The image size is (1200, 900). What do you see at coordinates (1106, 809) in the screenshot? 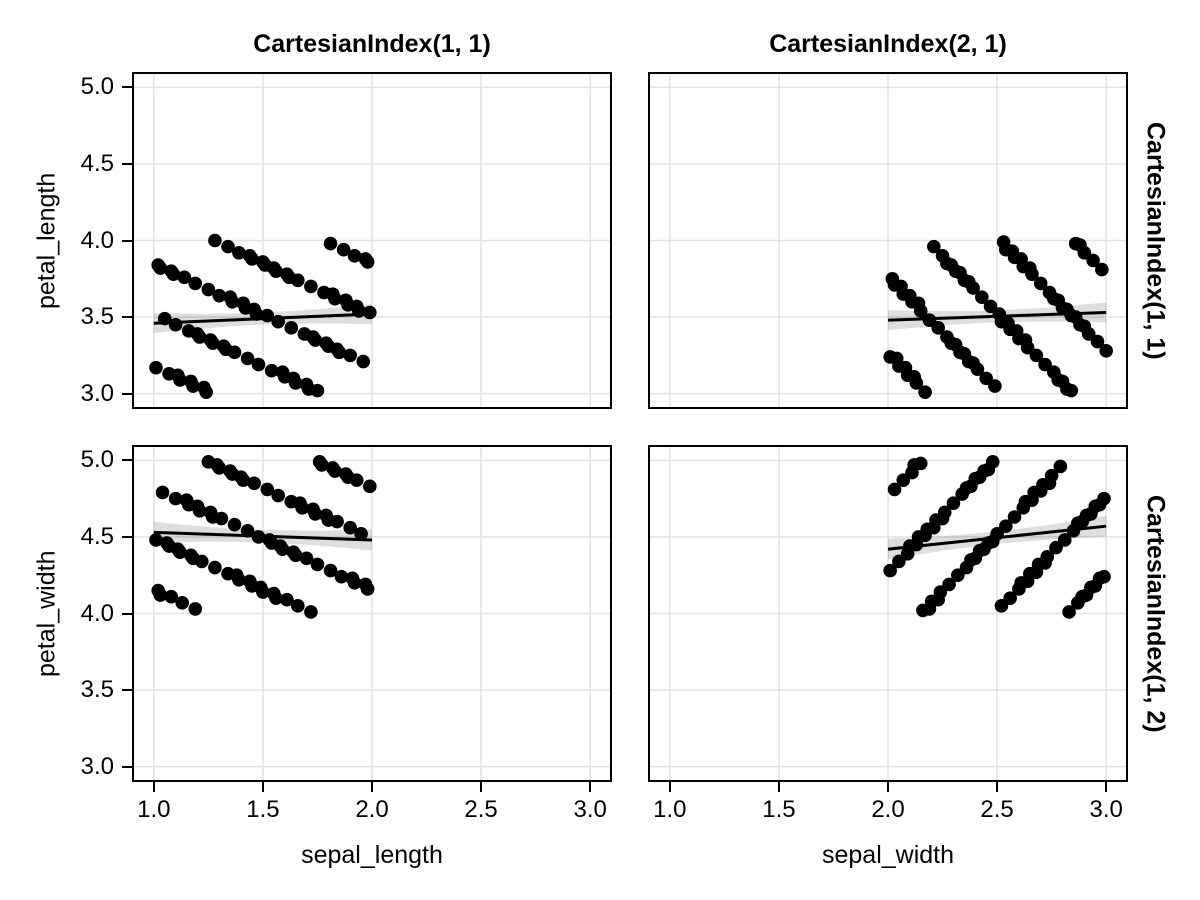
I see `x-tick-label: 3.0` at bounding box center [1106, 809].